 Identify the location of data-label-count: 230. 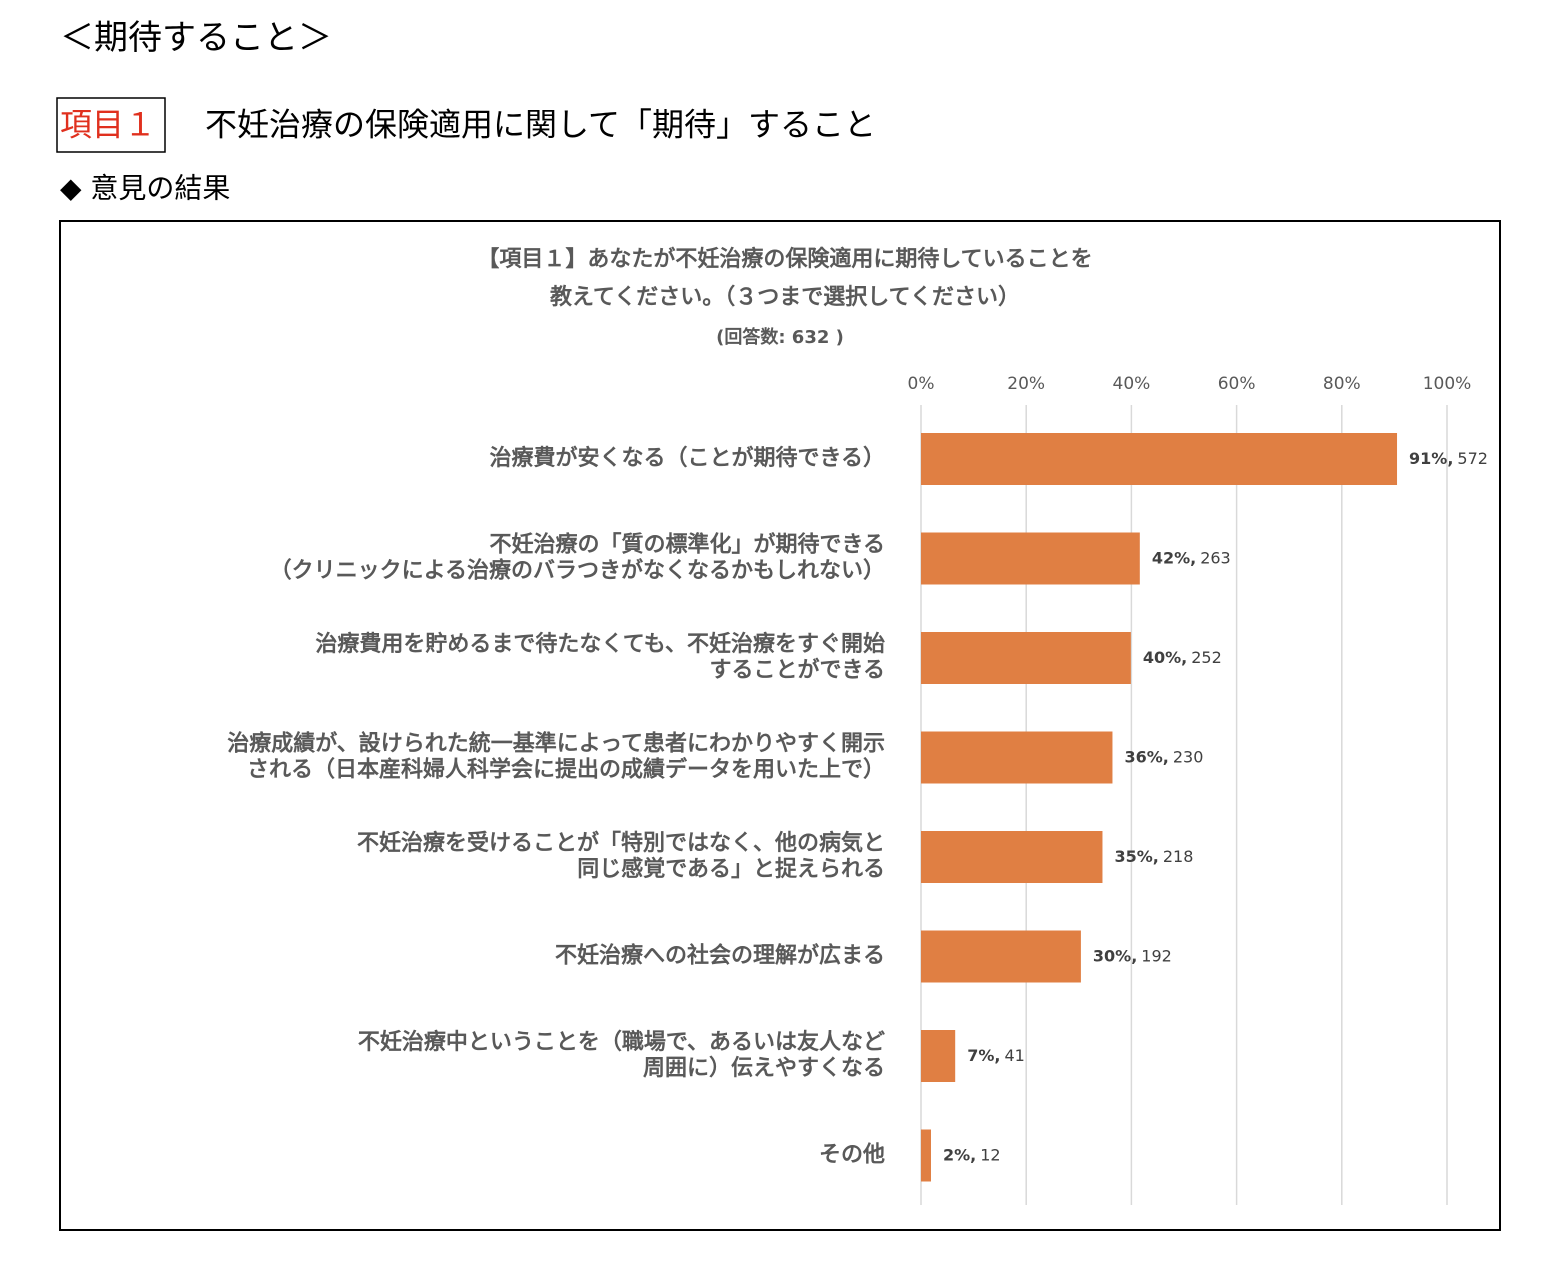
(1188, 756).